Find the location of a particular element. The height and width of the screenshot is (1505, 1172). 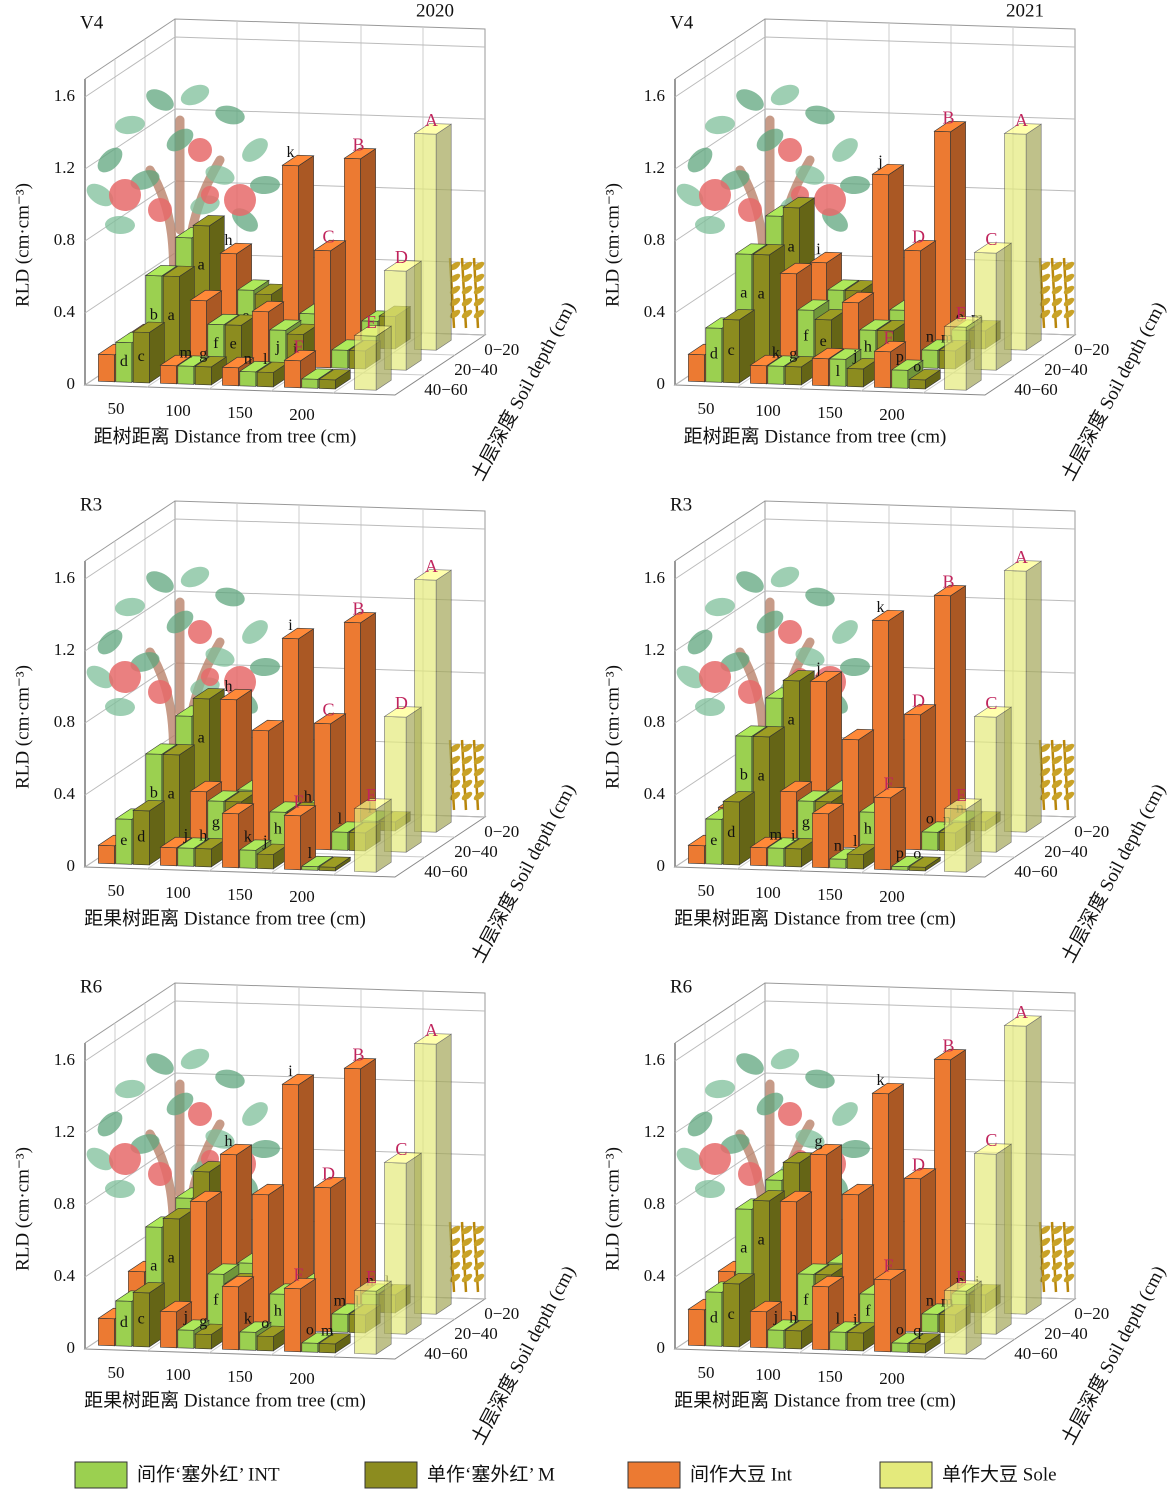

bar-letter: D is located at coordinates (918, 237).